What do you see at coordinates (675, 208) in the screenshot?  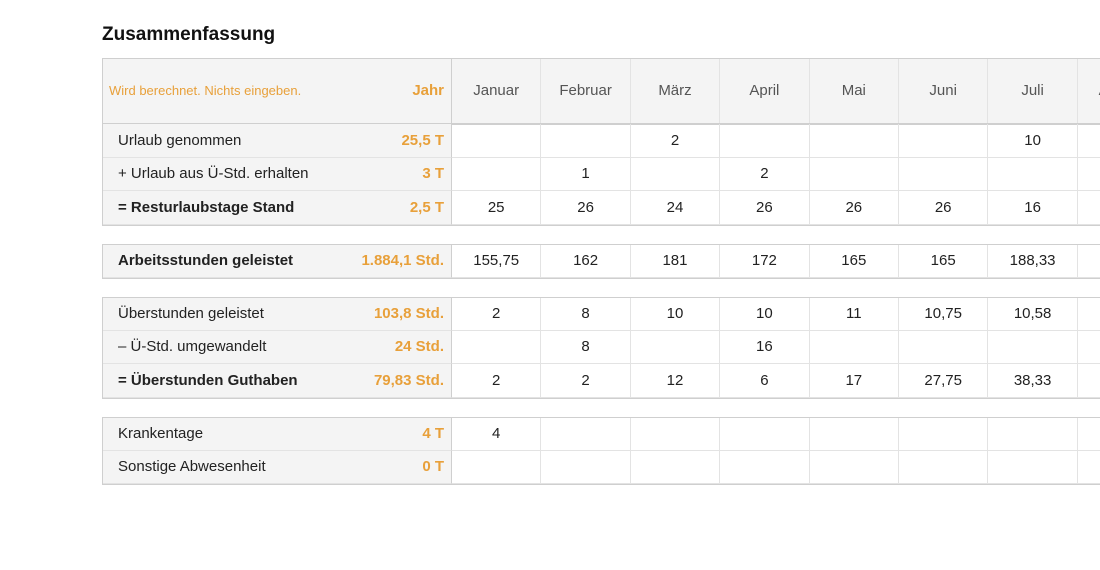 I see `cell-value: 24` at bounding box center [675, 208].